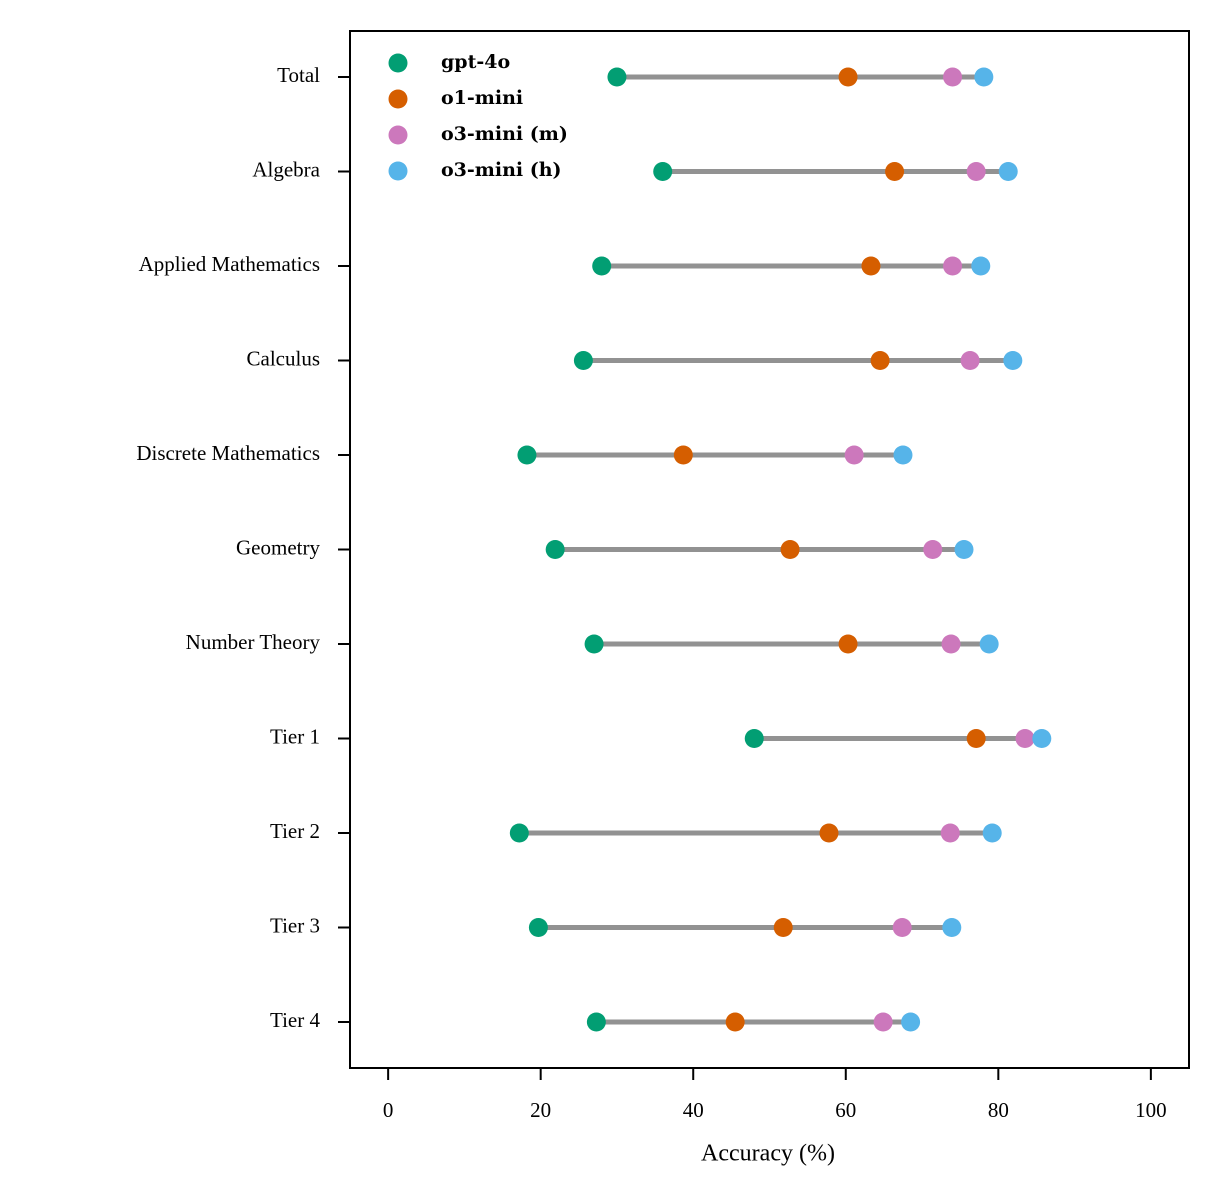  What do you see at coordinates (298, 75) in the screenshot?
I see `y-tick-label: Total` at bounding box center [298, 75].